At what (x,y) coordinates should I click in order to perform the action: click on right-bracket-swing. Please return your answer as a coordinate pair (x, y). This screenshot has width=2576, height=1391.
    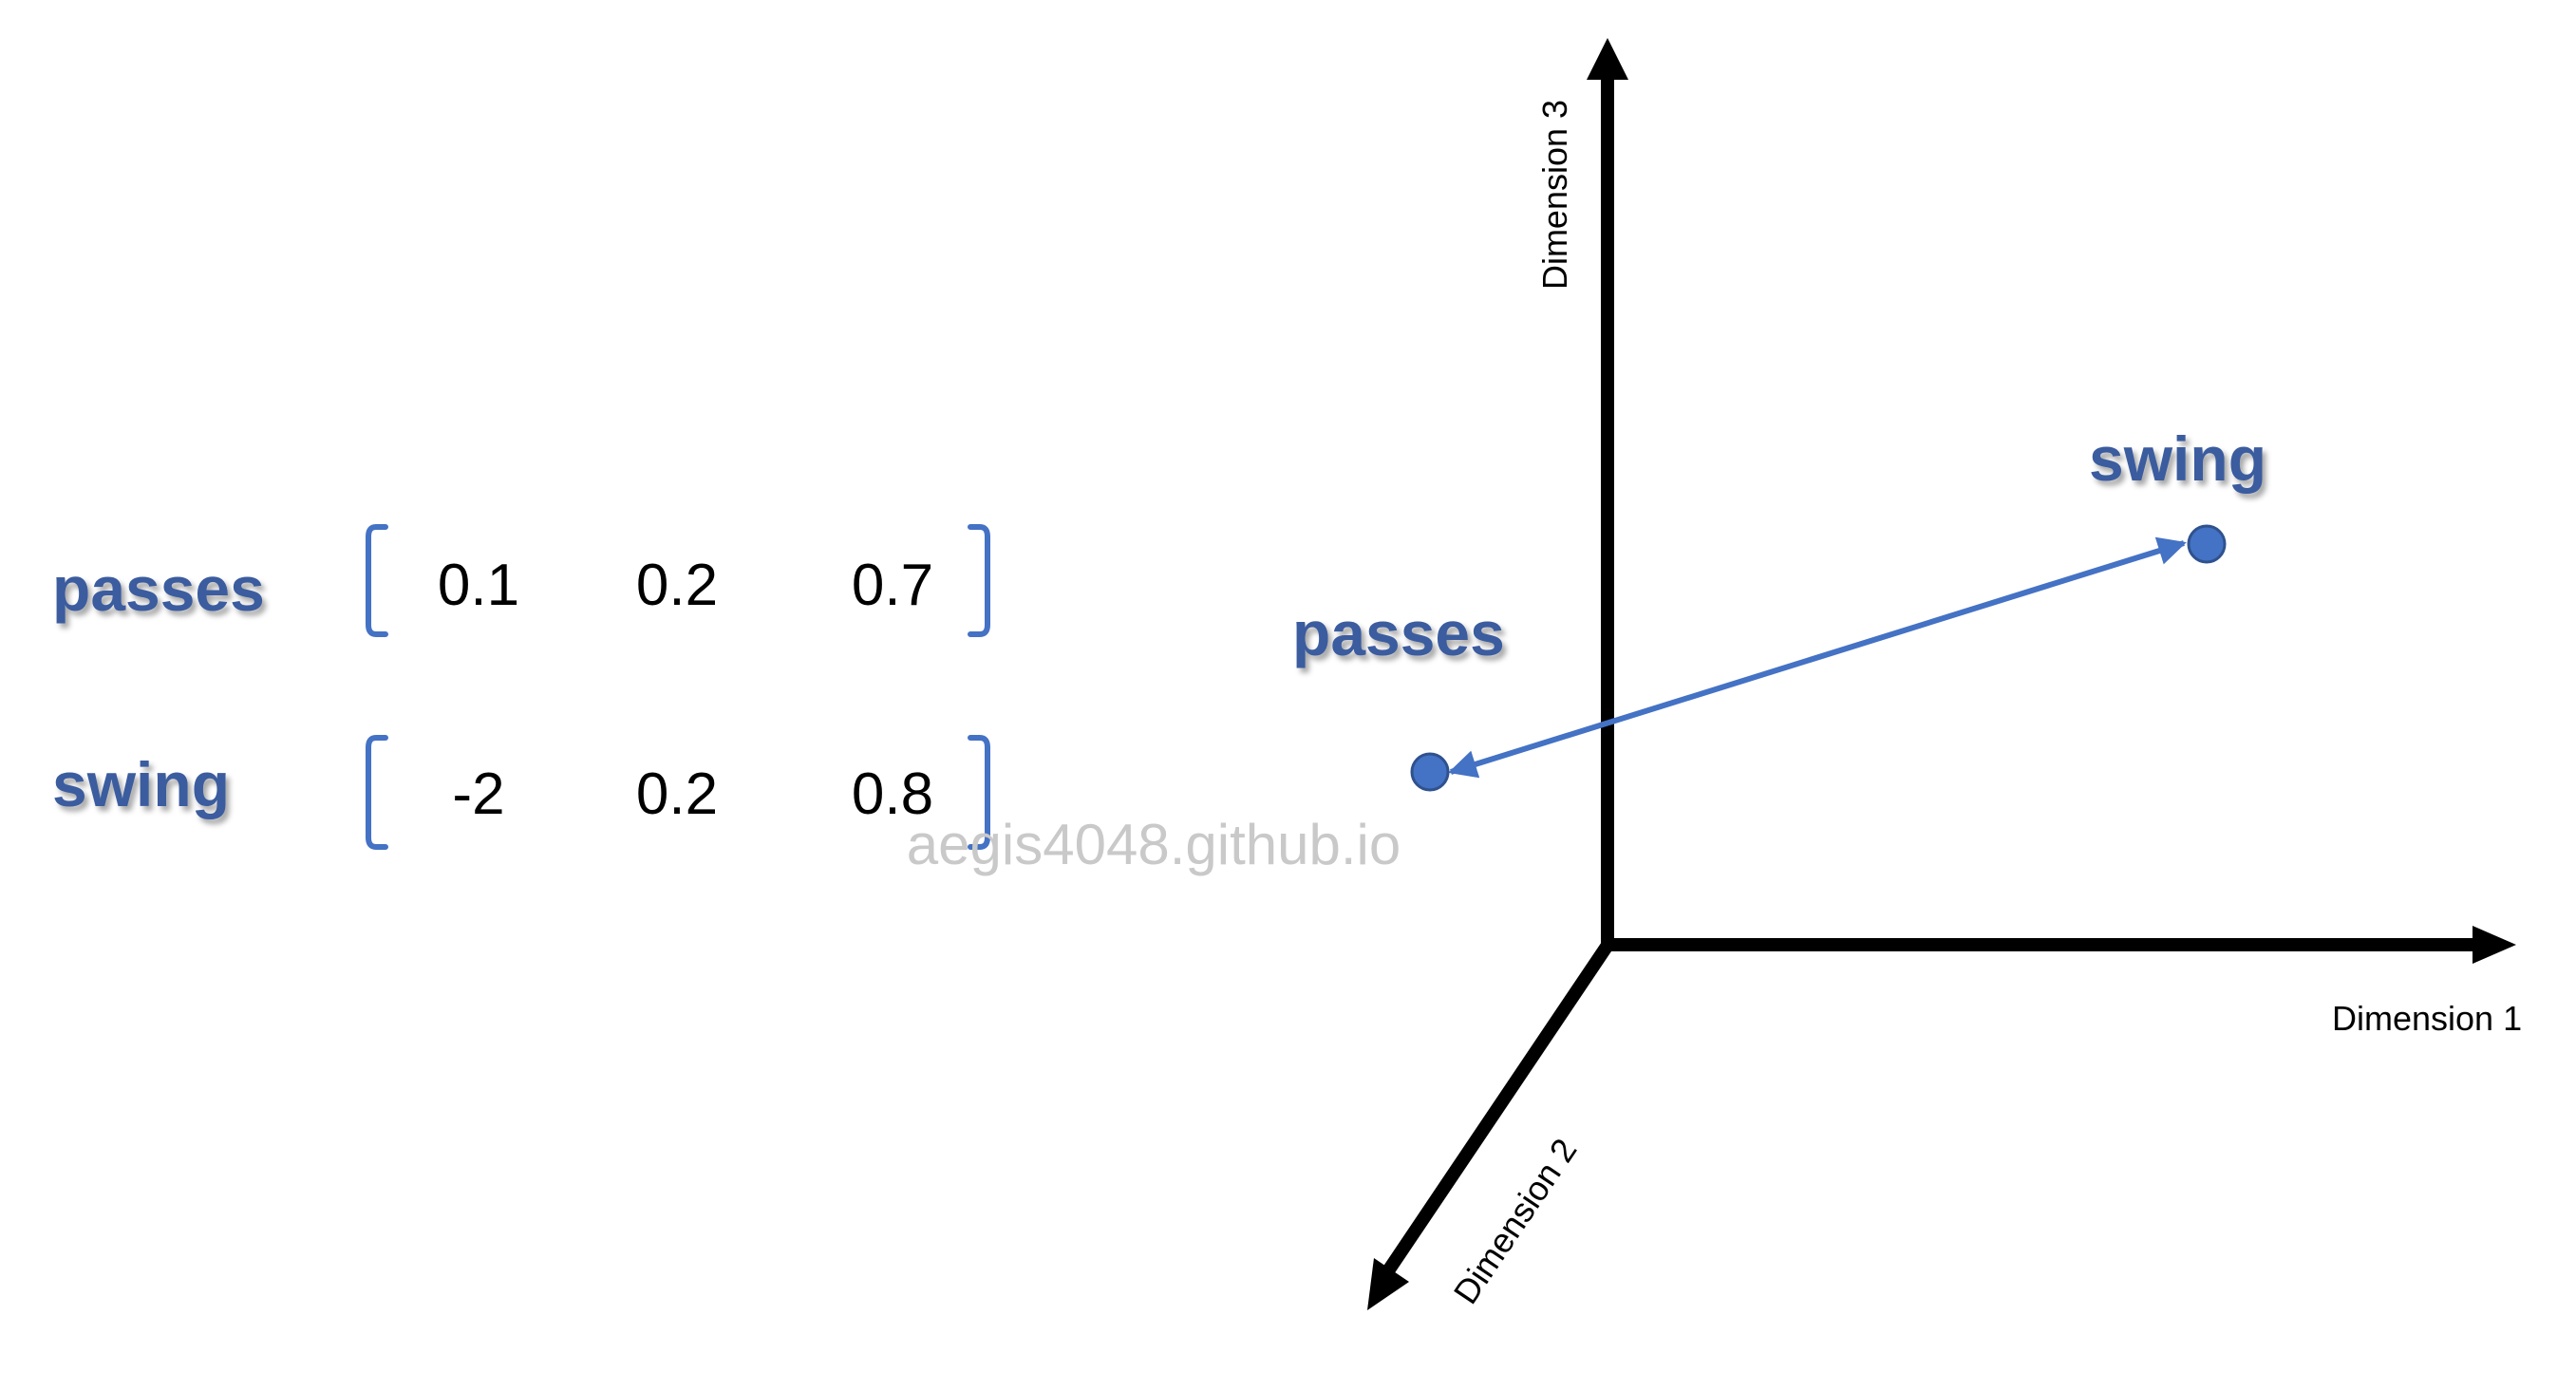
    Looking at the image, I should click on (979, 792).